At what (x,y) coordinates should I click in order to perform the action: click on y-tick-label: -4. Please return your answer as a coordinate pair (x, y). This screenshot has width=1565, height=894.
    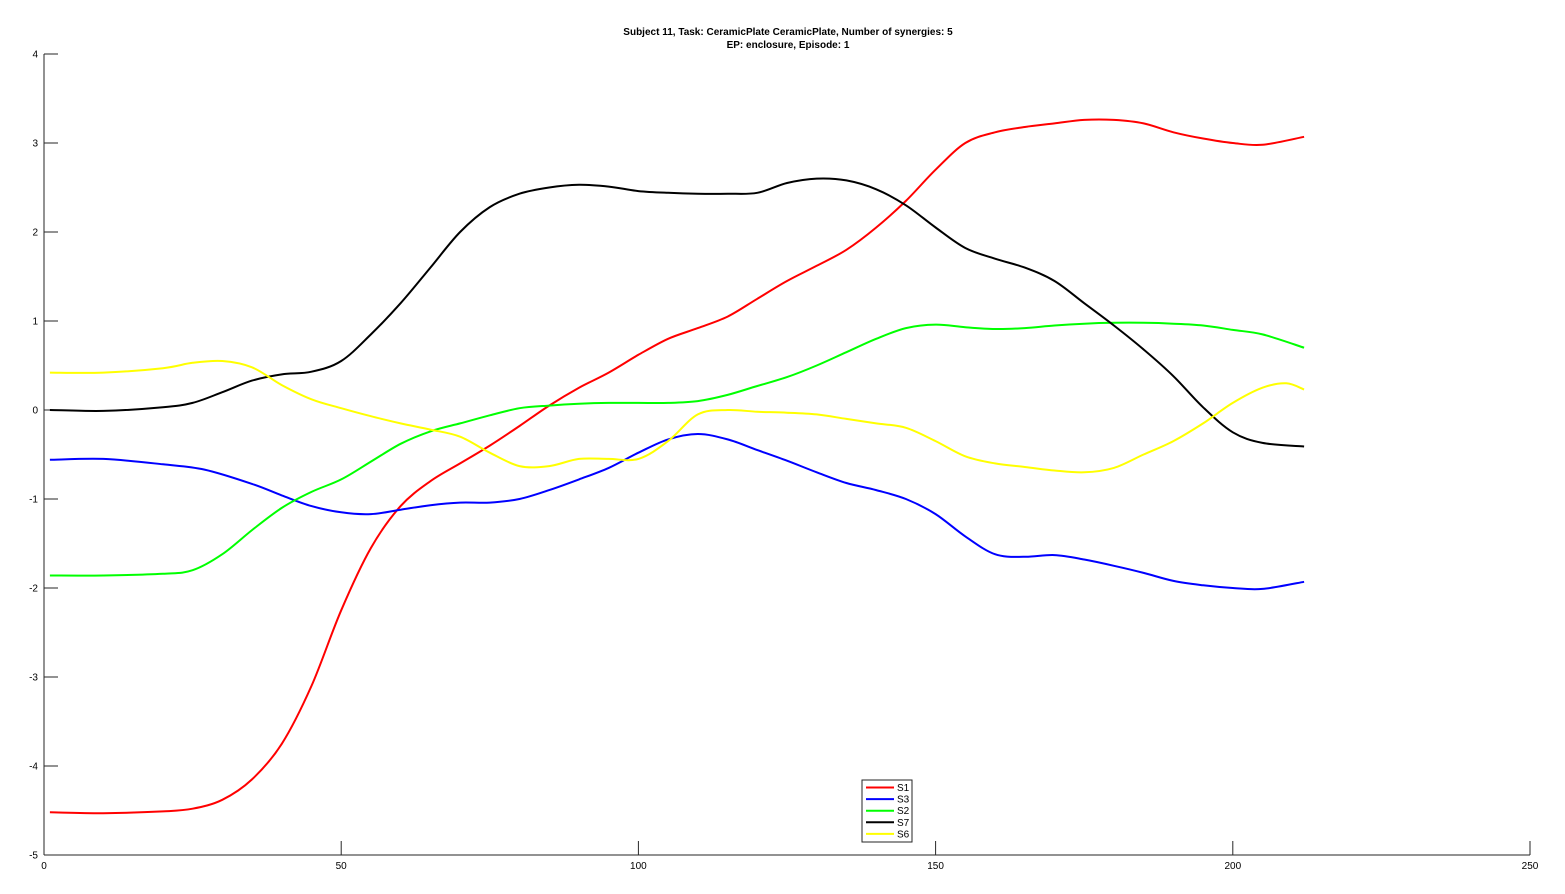
    Looking at the image, I should click on (33, 767).